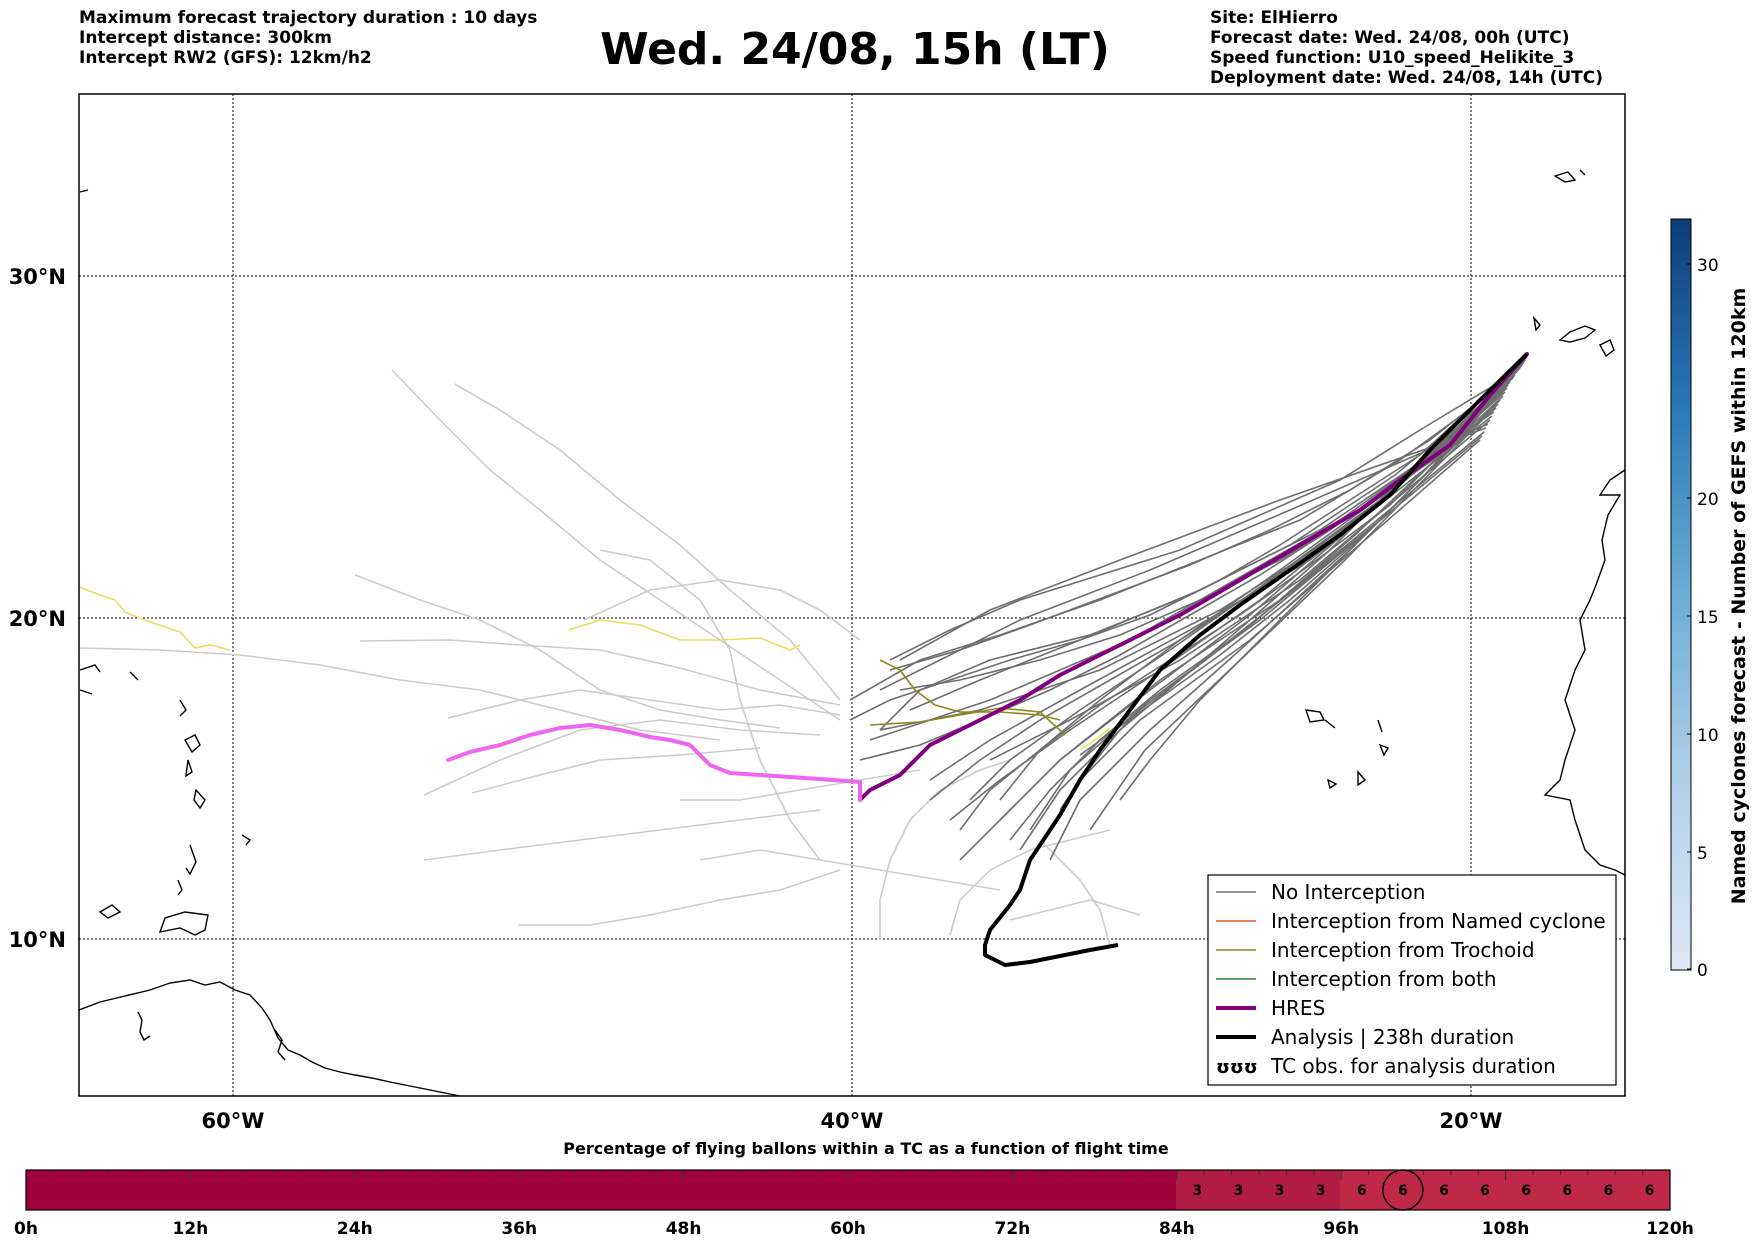  Describe the element at coordinates (191, 1229) in the screenshot. I see `flight-bar-tick-label: 12h` at that location.